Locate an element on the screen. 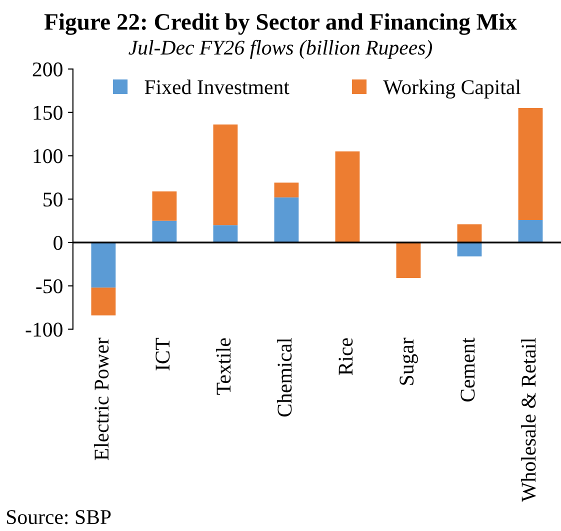 The width and height of the screenshot is (561, 531). x-tick-label: Electric Power is located at coordinates (101, 399).